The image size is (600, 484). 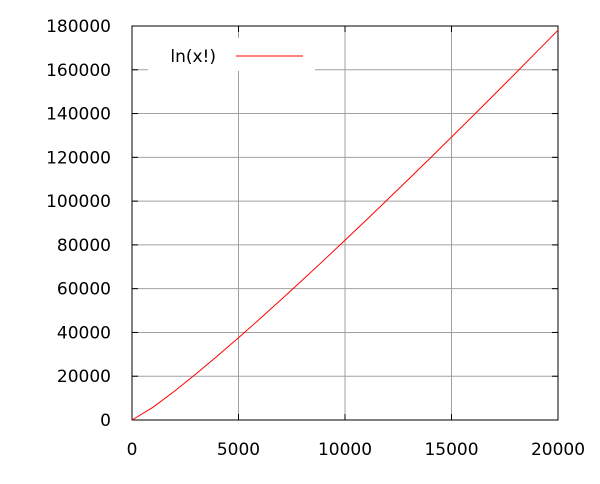 I want to click on y-tick-label: 0, so click(x=105, y=421).